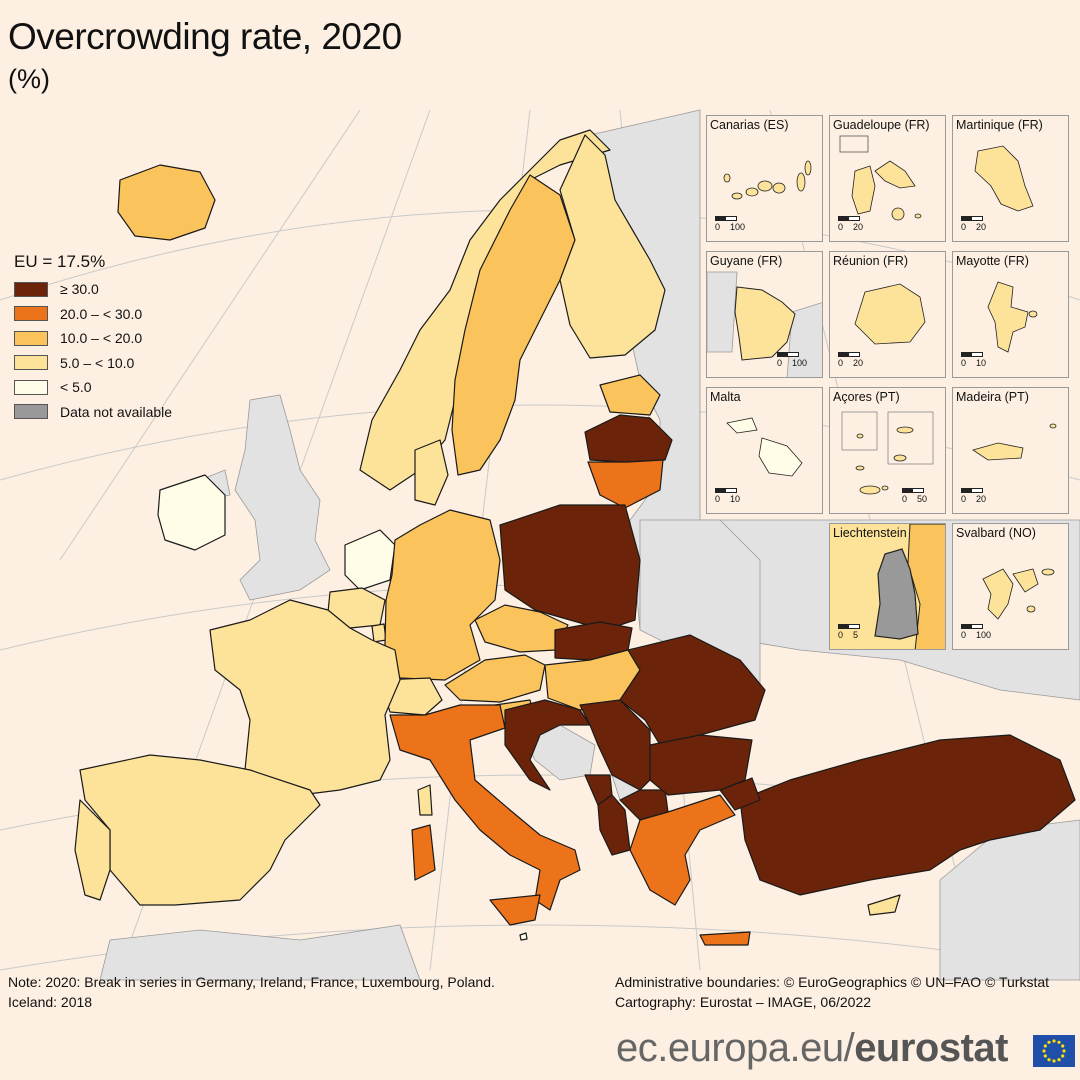 The width and height of the screenshot is (1080, 1080). Describe the element at coordinates (379, 633) in the screenshot. I see `region-luxembourg` at that location.